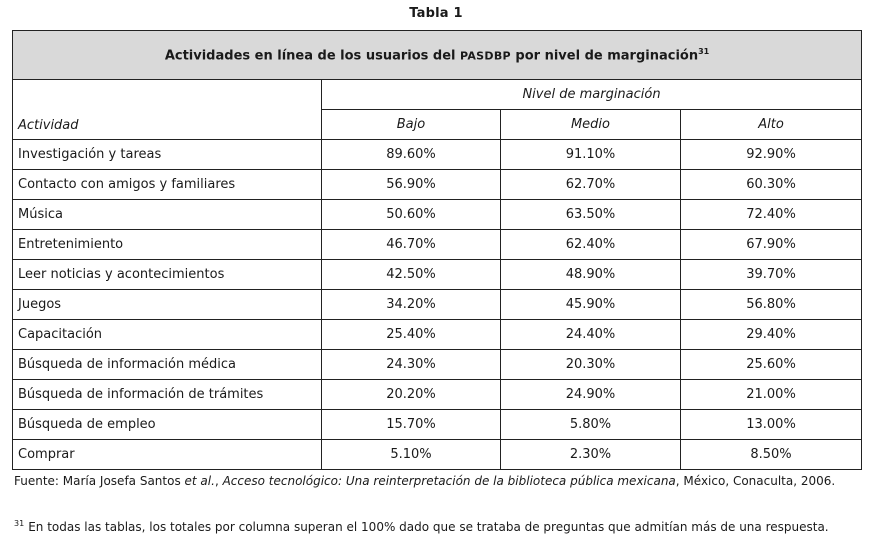 The width and height of the screenshot is (872, 545). Describe the element at coordinates (771, 334) in the screenshot. I see `alto-cell: 29.40%` at that location.